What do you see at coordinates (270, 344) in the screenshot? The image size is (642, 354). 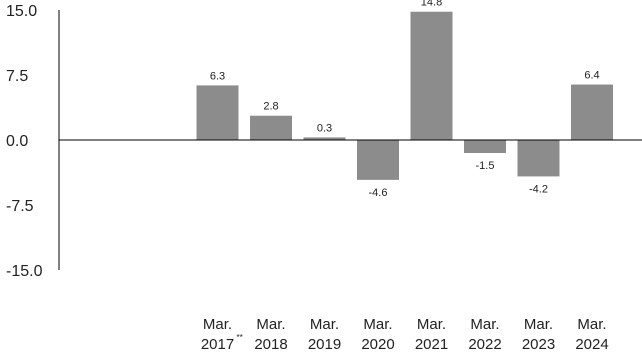 I see `x-category-label-line2: 2018` at bounding box center [270, 344].